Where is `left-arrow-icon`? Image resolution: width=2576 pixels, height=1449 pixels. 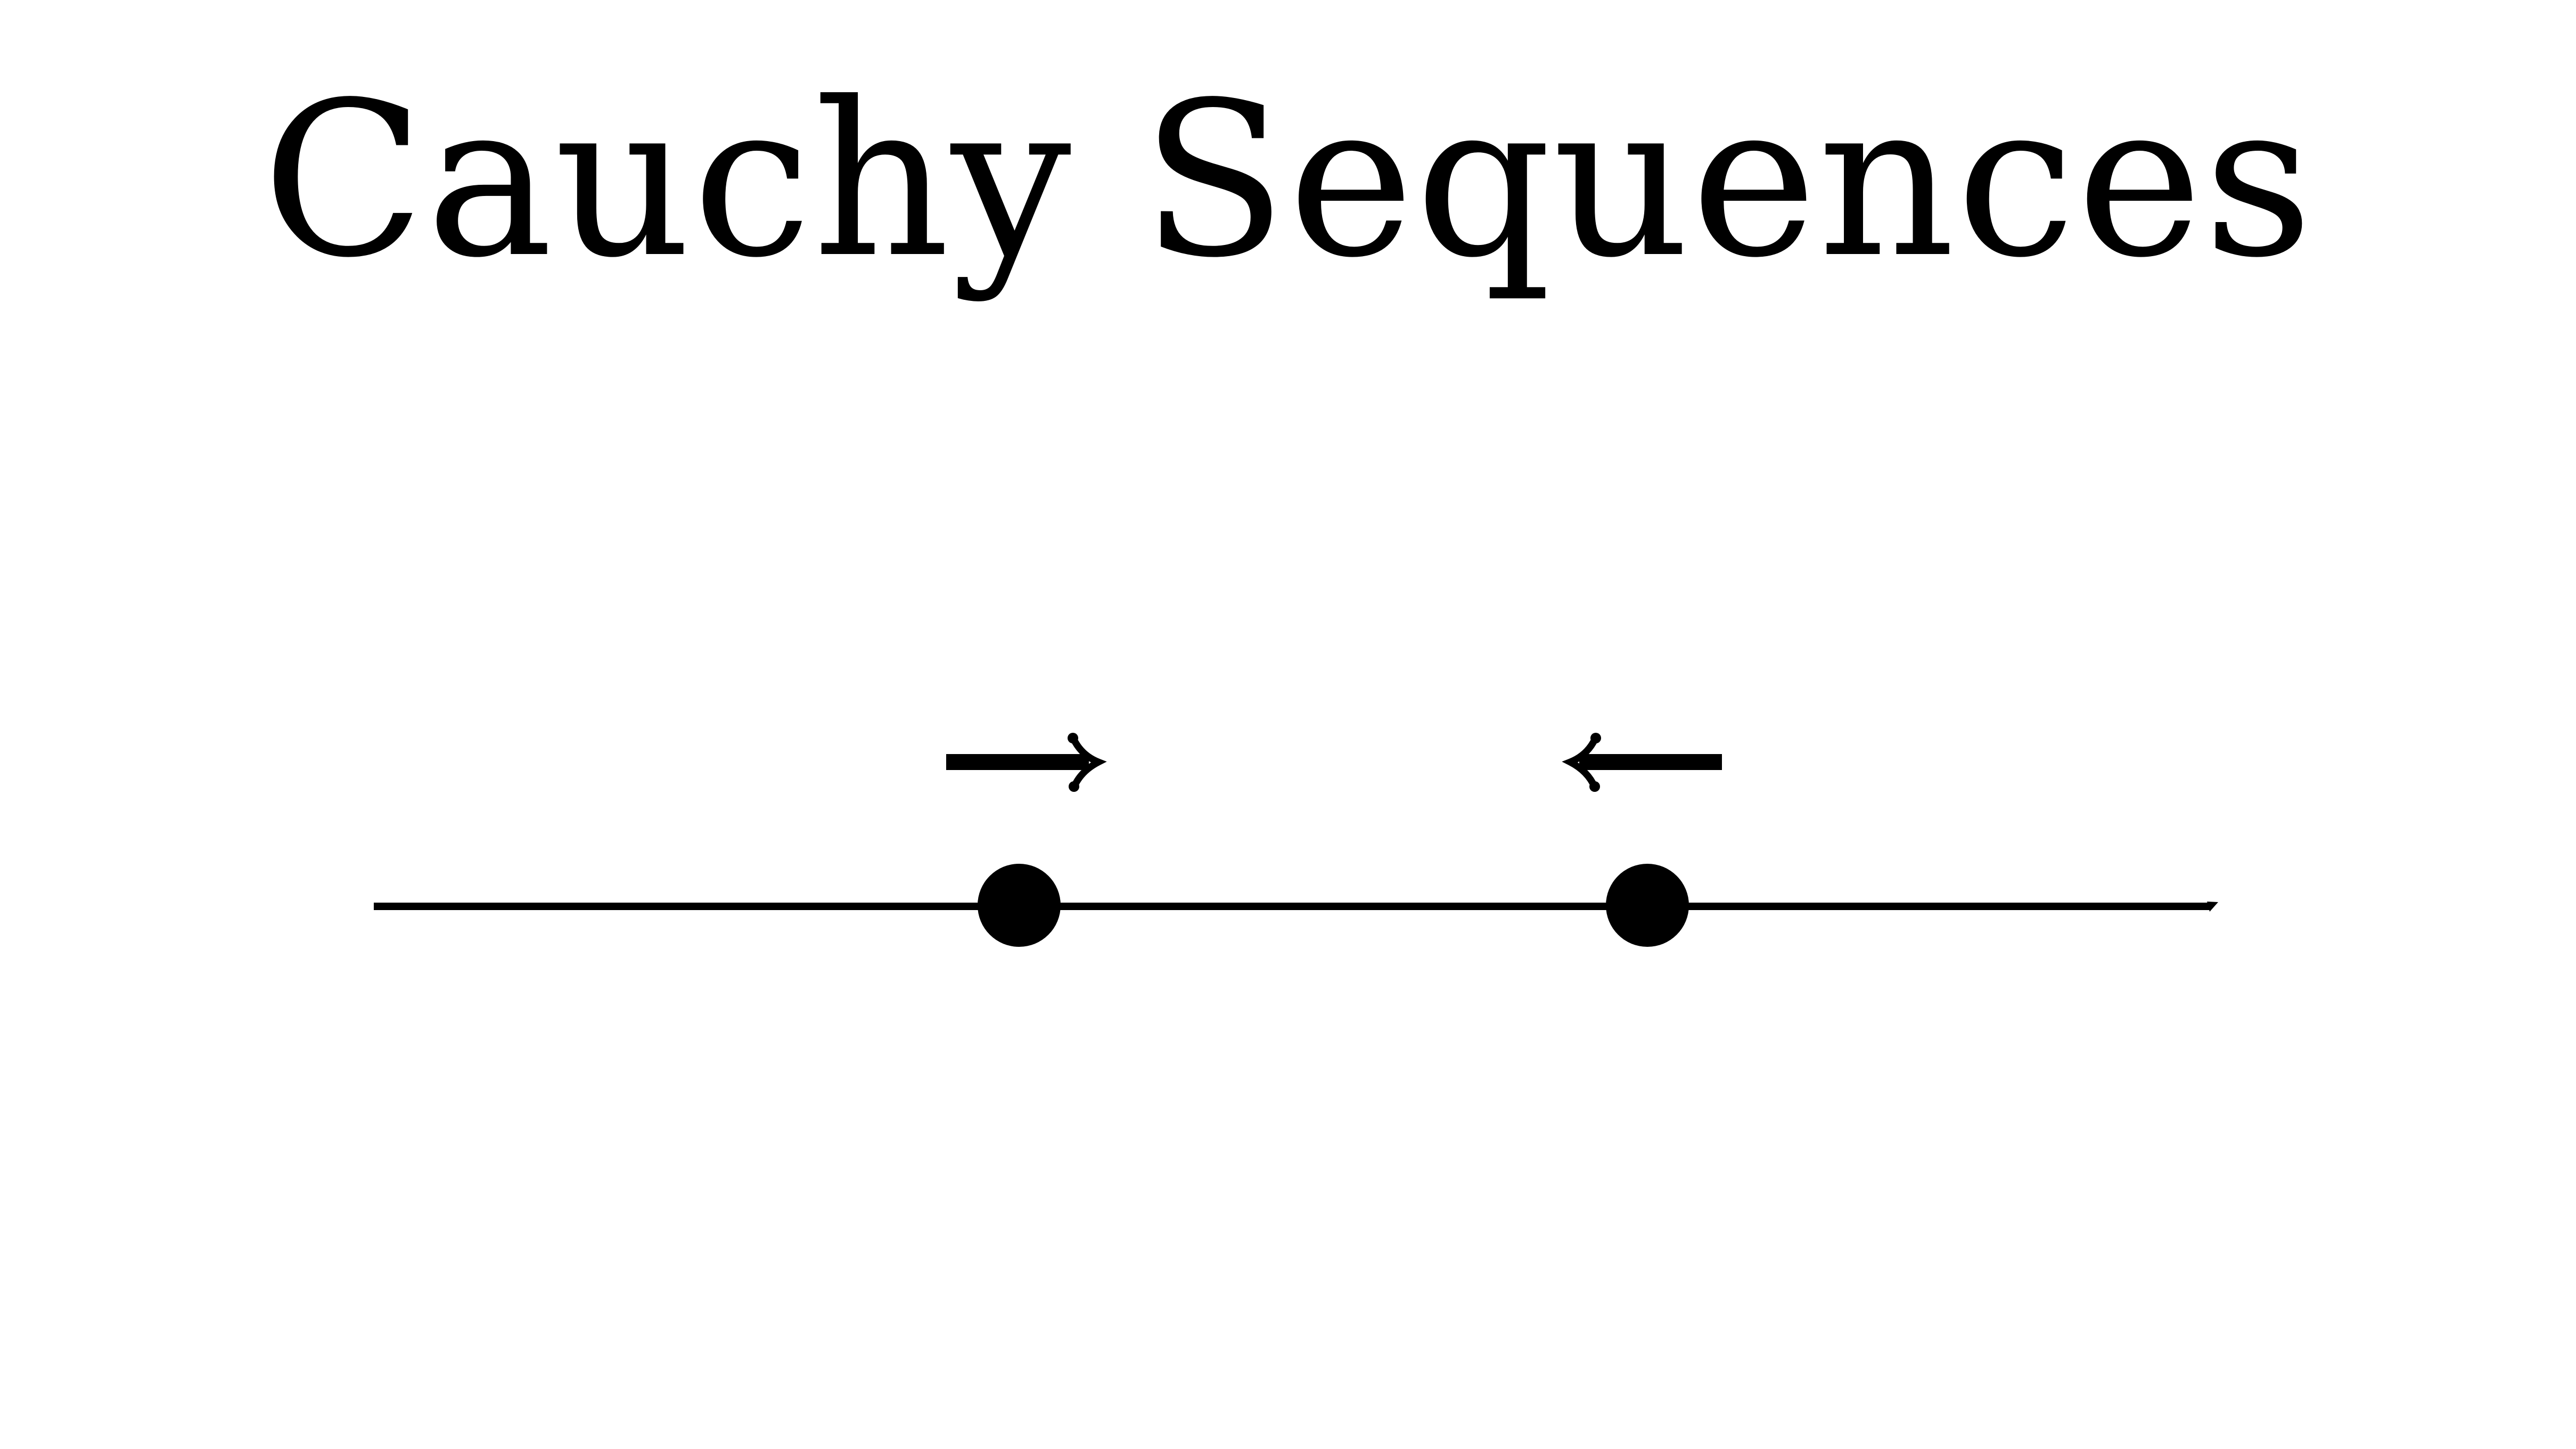 left-arrow-icon is located at coordinates (1642, 762).